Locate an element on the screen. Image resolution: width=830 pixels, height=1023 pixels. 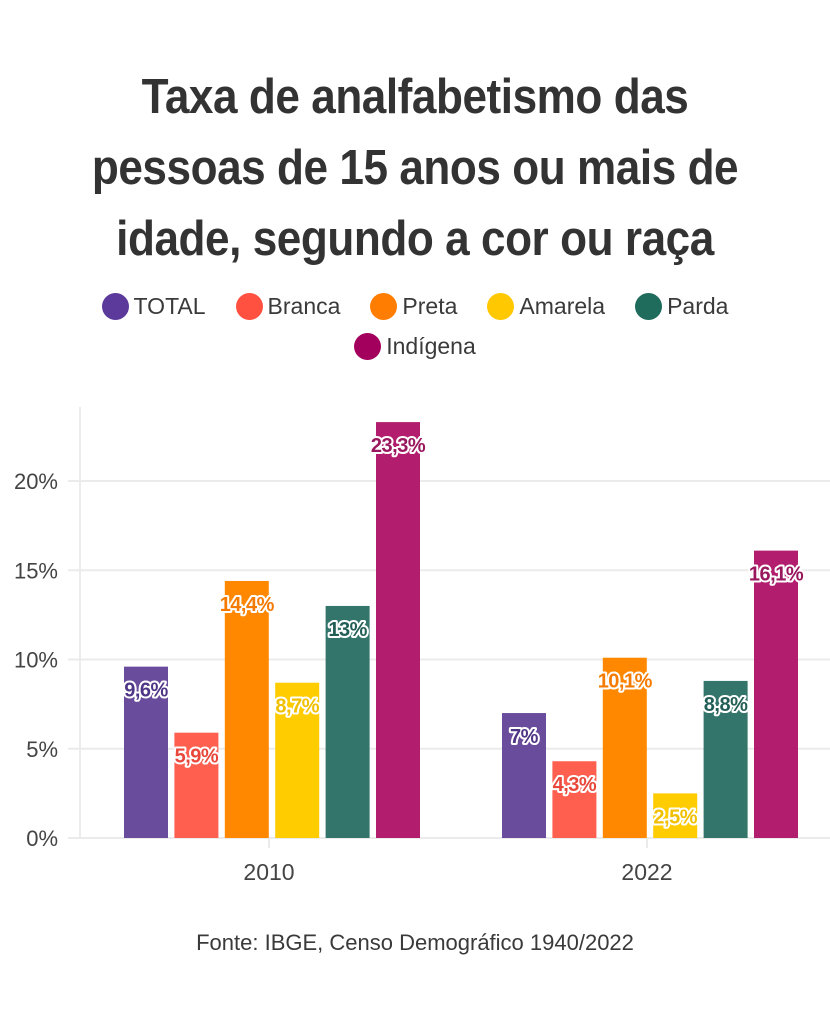
y-tick-label: 5% is located at coordinates (42, 749).